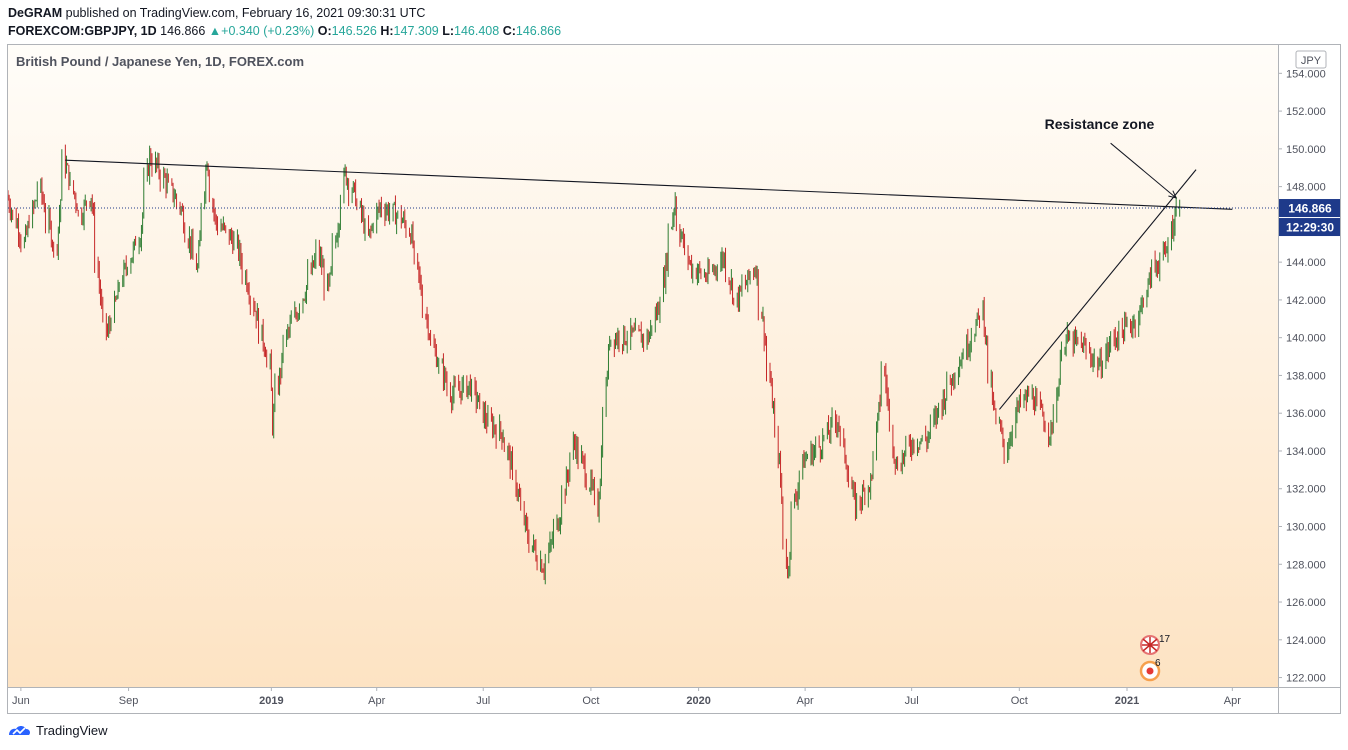  I want to click on open-value: 146.526, so click(354, 31).